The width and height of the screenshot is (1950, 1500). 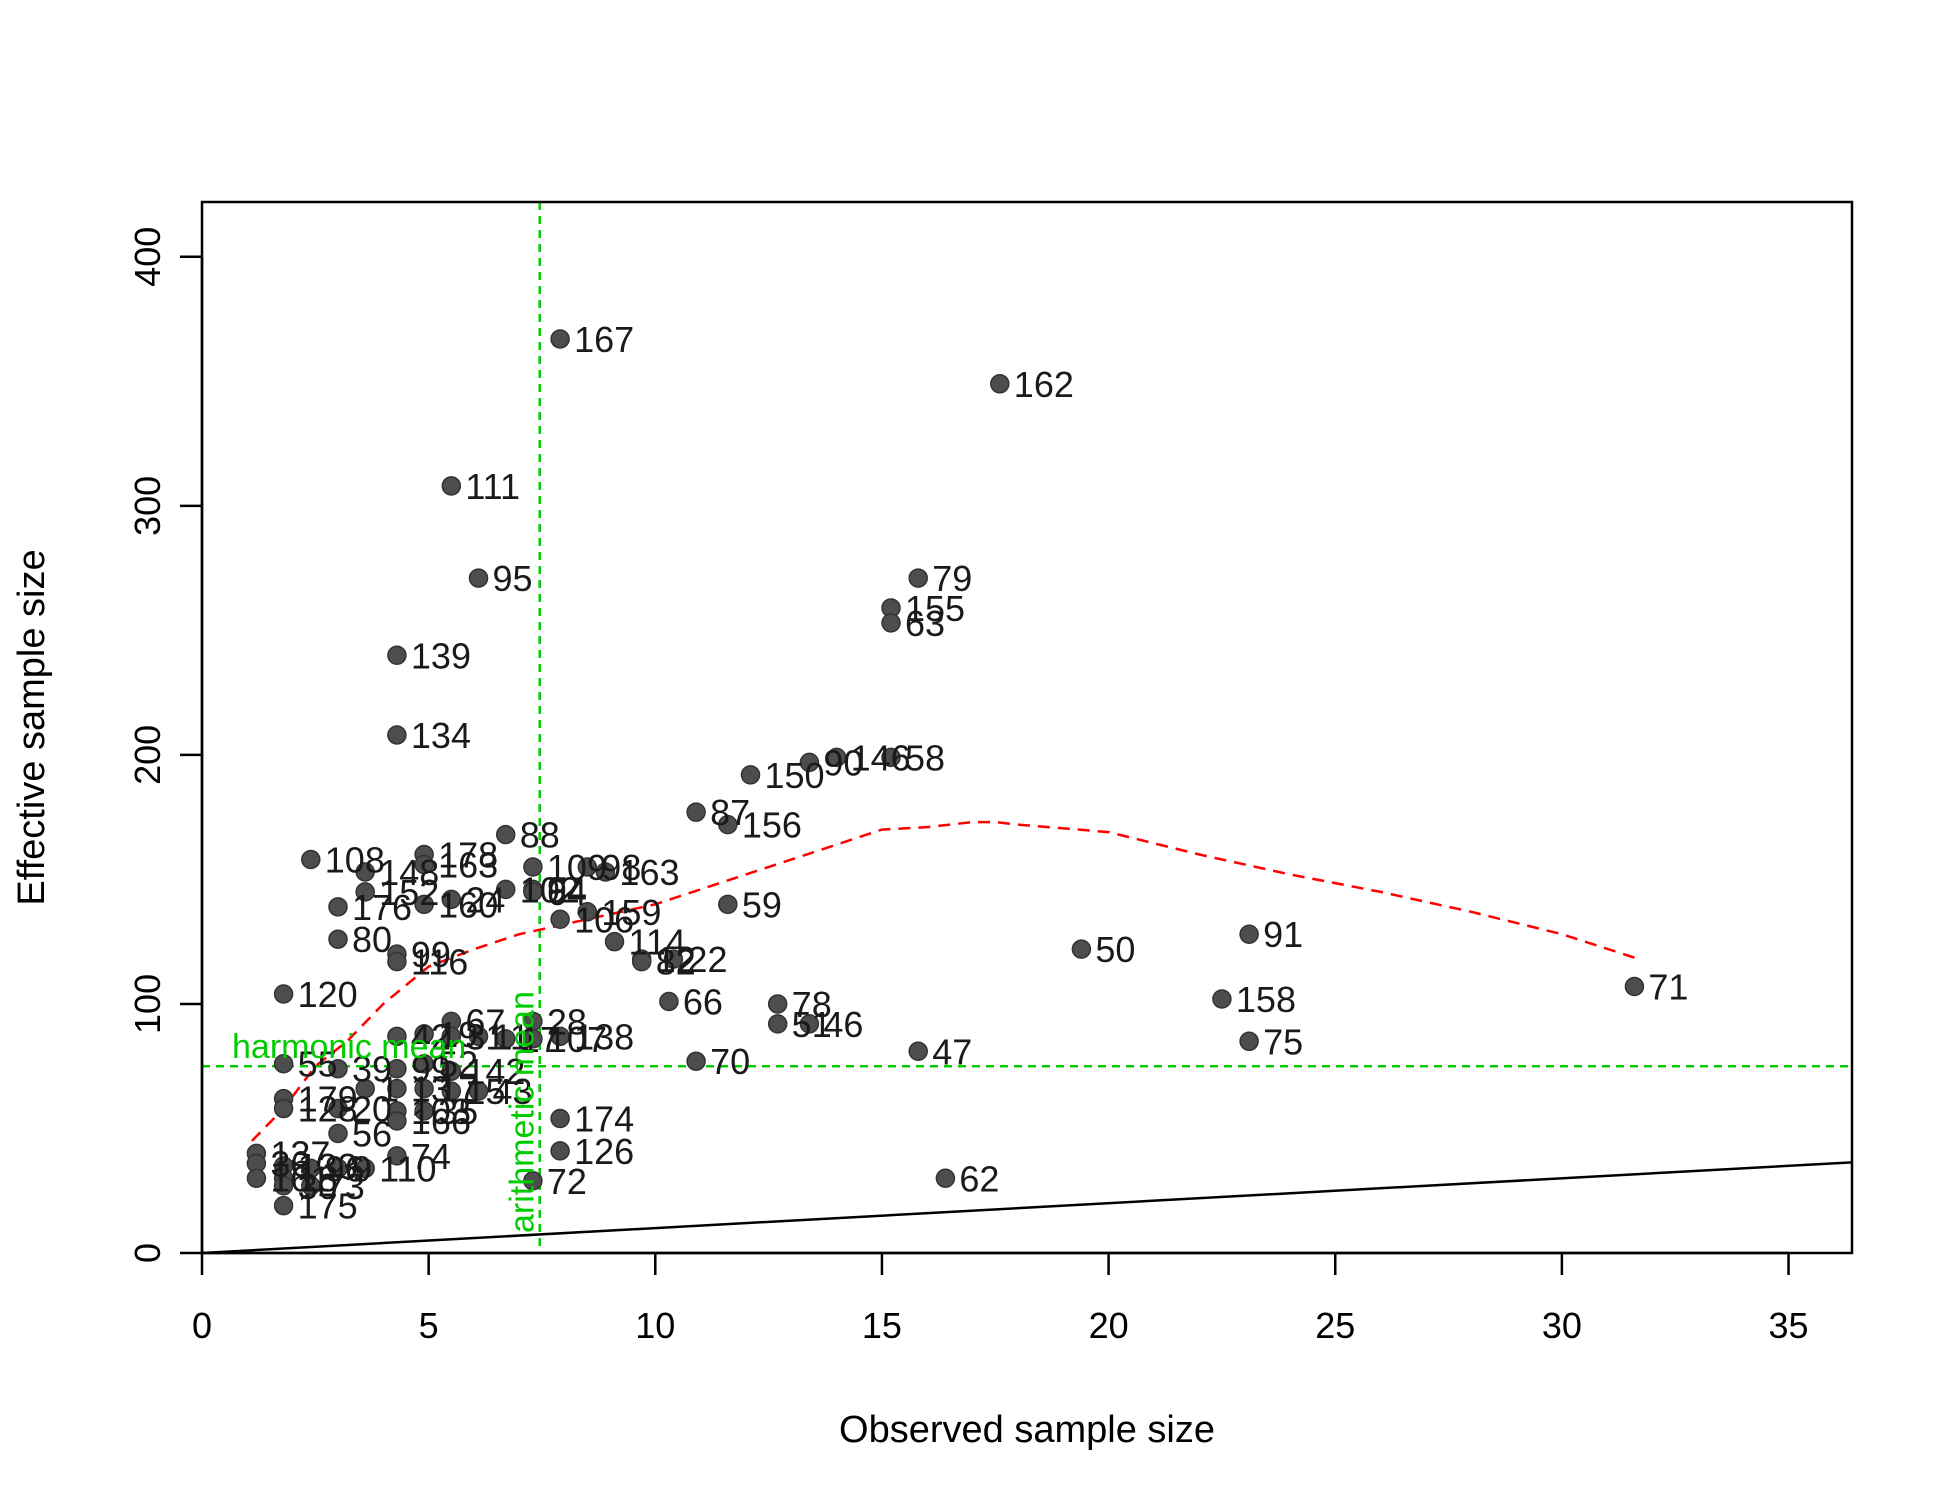 What do you see at coordinates (925, 757) in the screenshot?
I see `point-label: 58` at bounding box center [925, 757].